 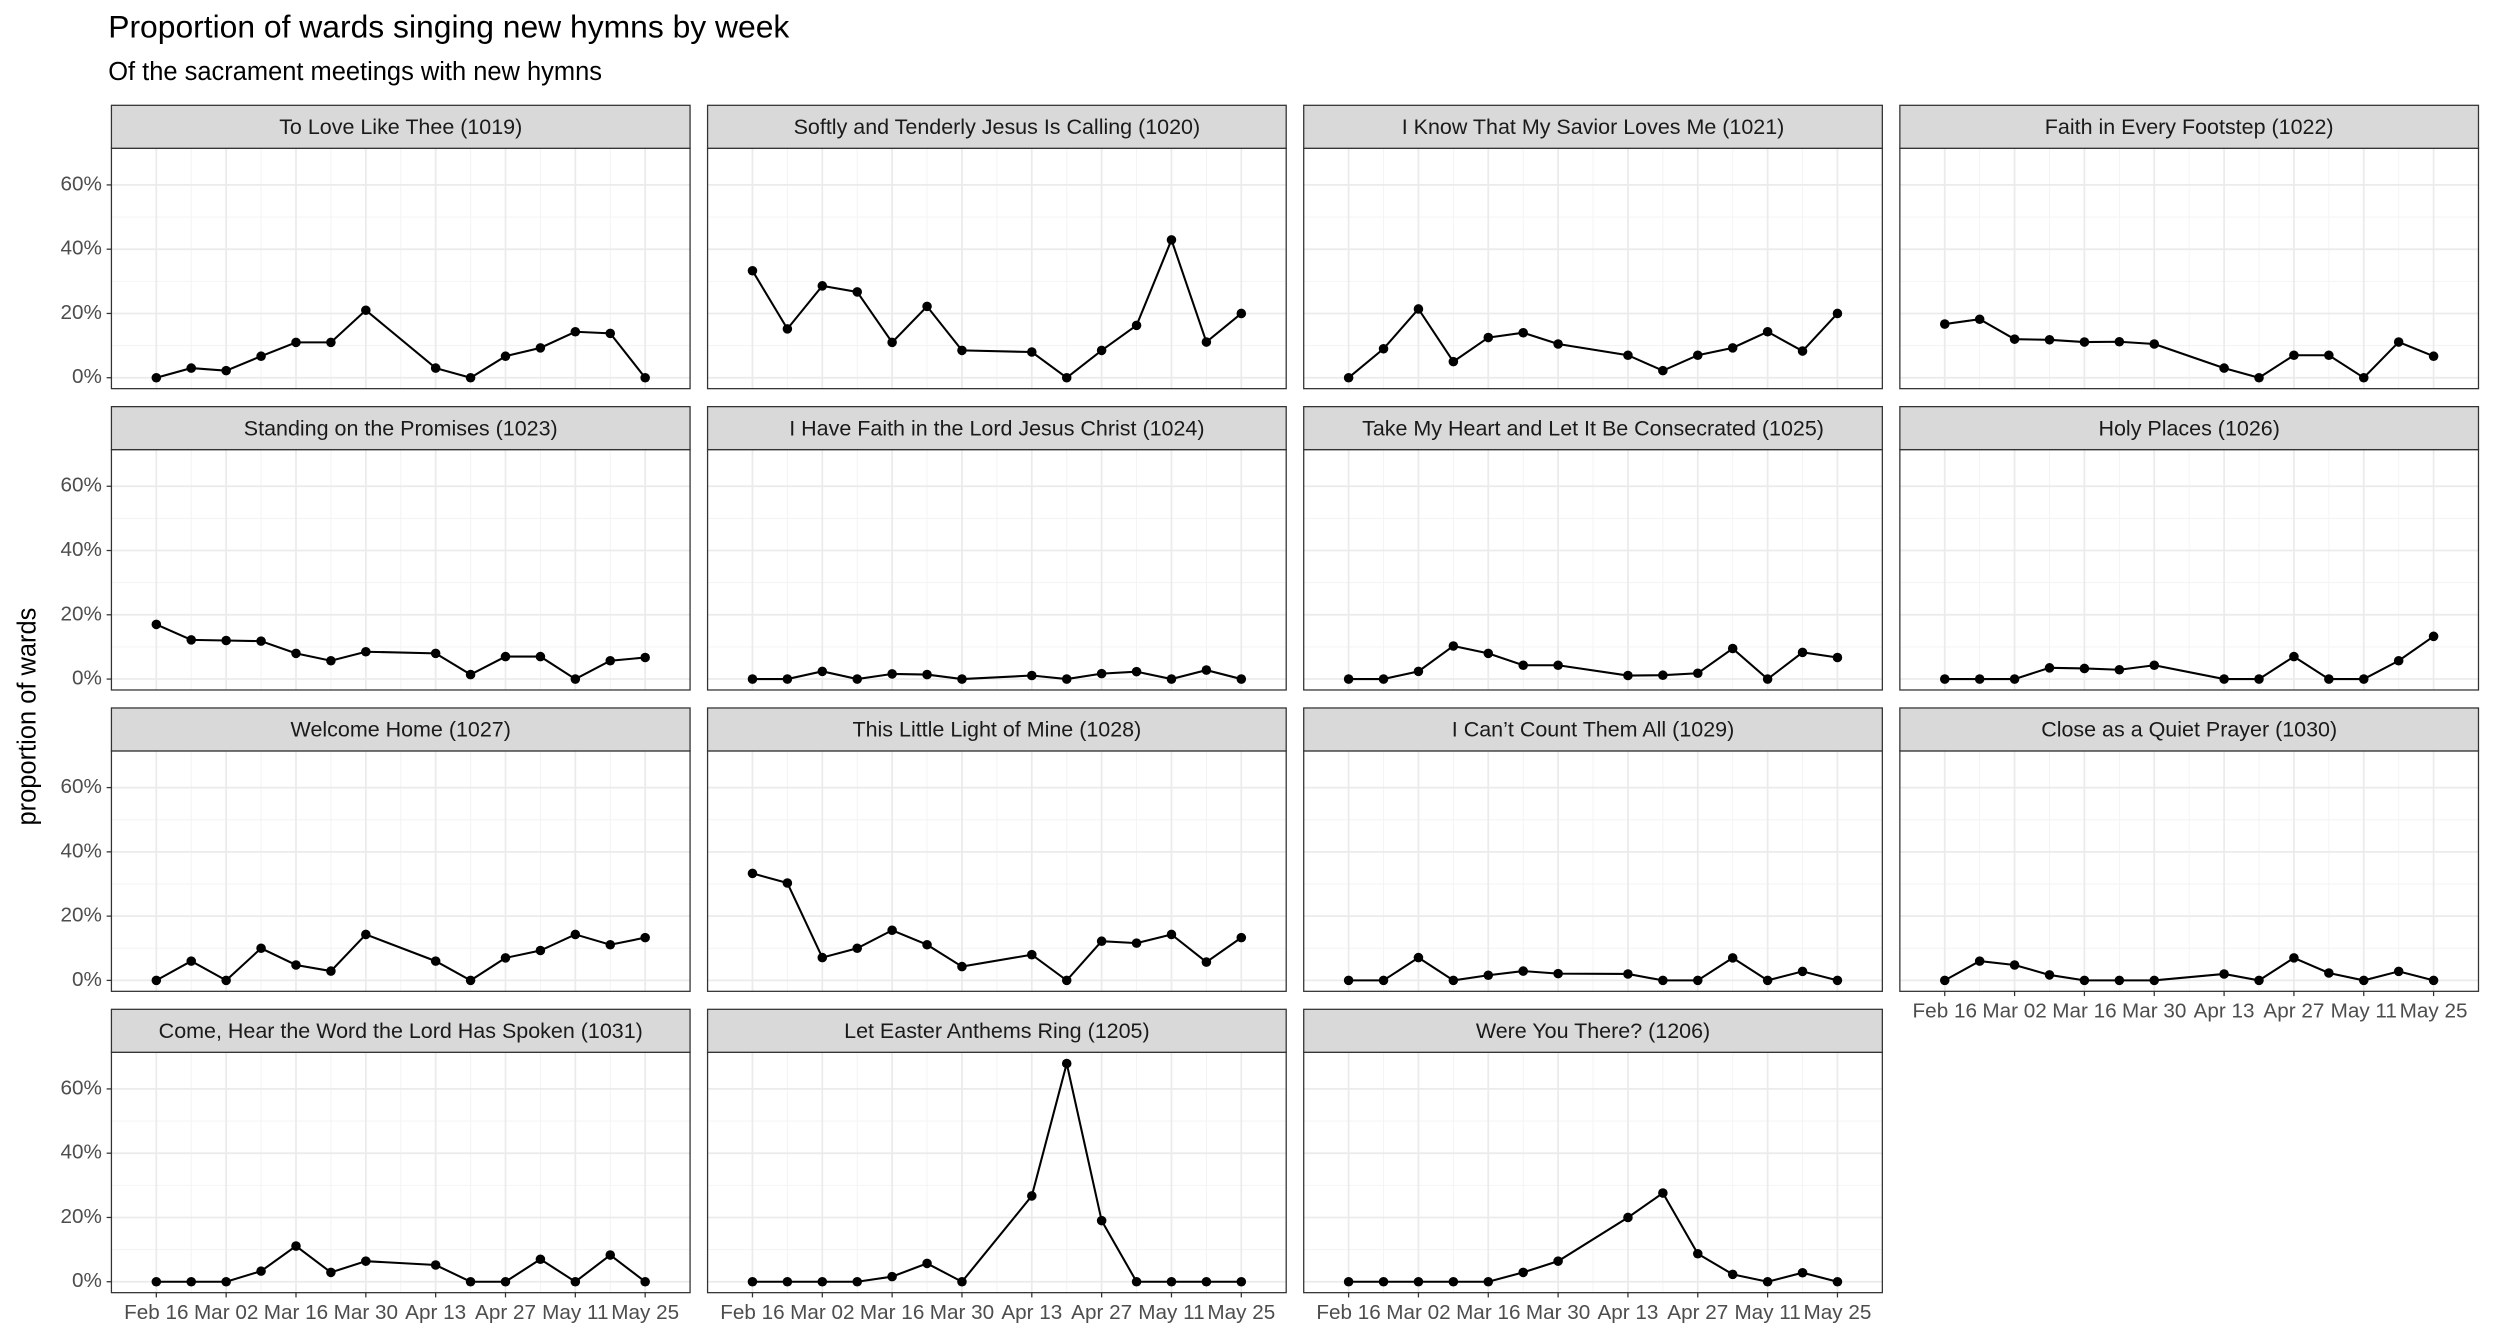 What do you see at coordinates (2189, 730) in the screenshot?
I see `strip-label: Close as a Quiet Prayer (1030)` at bounding box center [2189, 730].